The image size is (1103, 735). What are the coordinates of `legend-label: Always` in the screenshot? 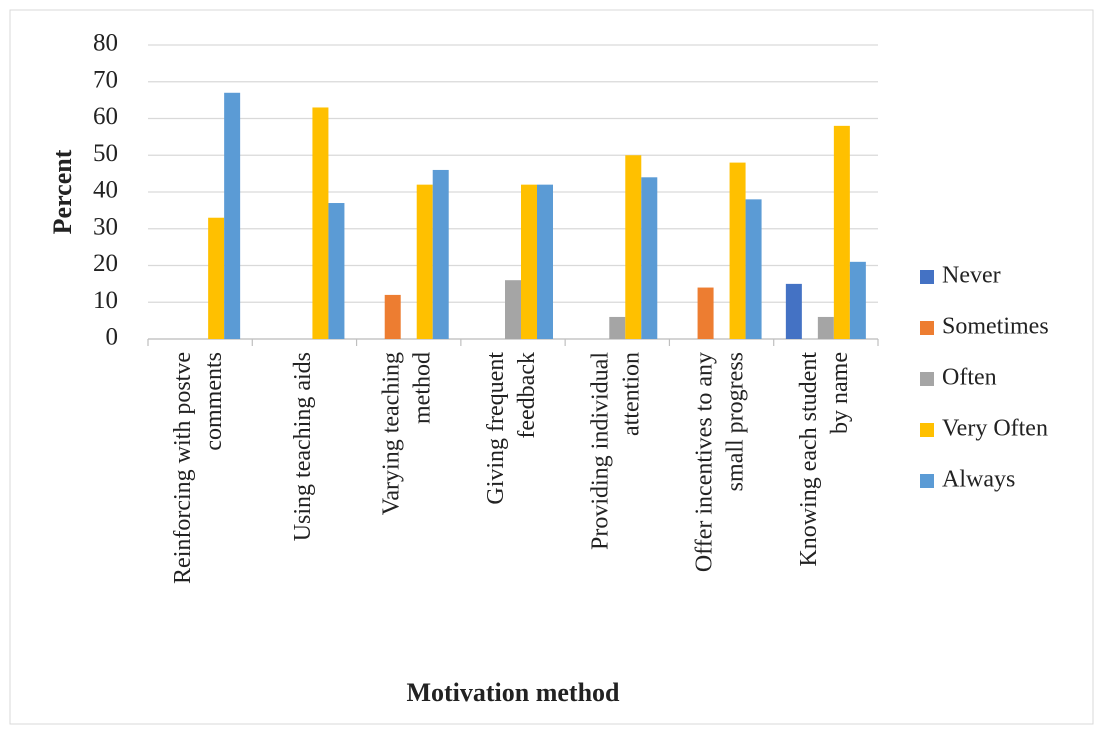 It's located at (978, 480).